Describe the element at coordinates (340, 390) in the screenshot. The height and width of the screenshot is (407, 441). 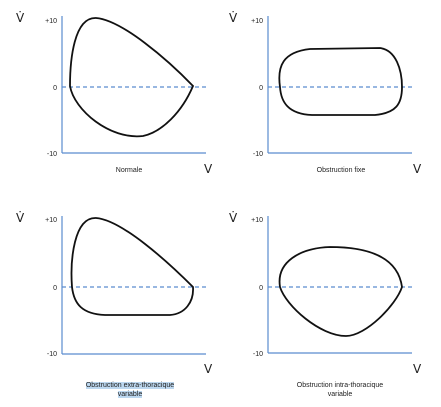
I see `caption-obstruction-intra-thoracique: Obstruction intra-thoracique variable` at that location.